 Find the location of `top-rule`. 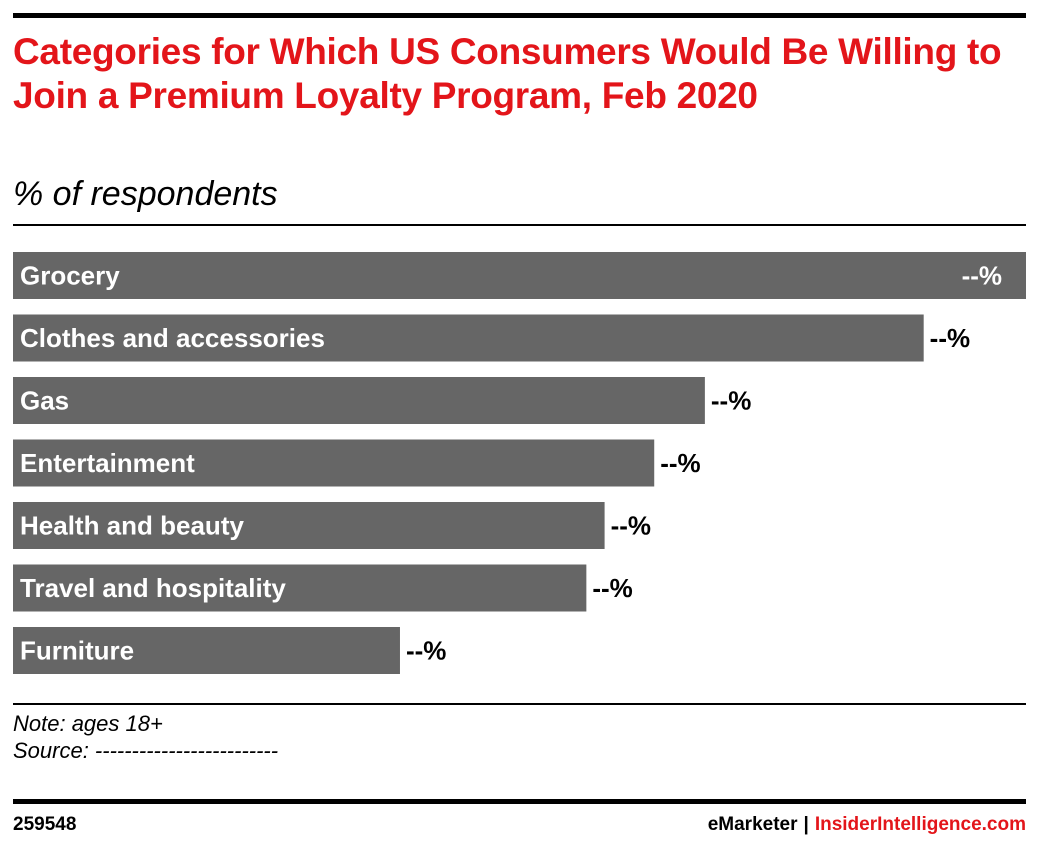

top-rule is located at coordinates (519, 15).